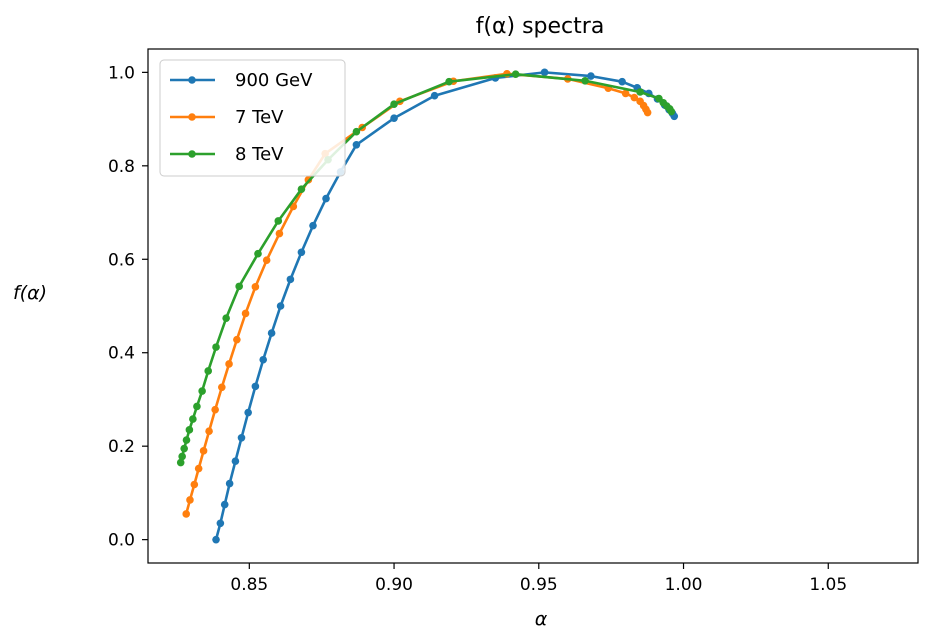 The height and width of the screenshot is (630, 931). What do you see at coordinates (30, 293) in the screenshot?
I see `y-axis-label: f(α)` at bounding box center [30, 293].